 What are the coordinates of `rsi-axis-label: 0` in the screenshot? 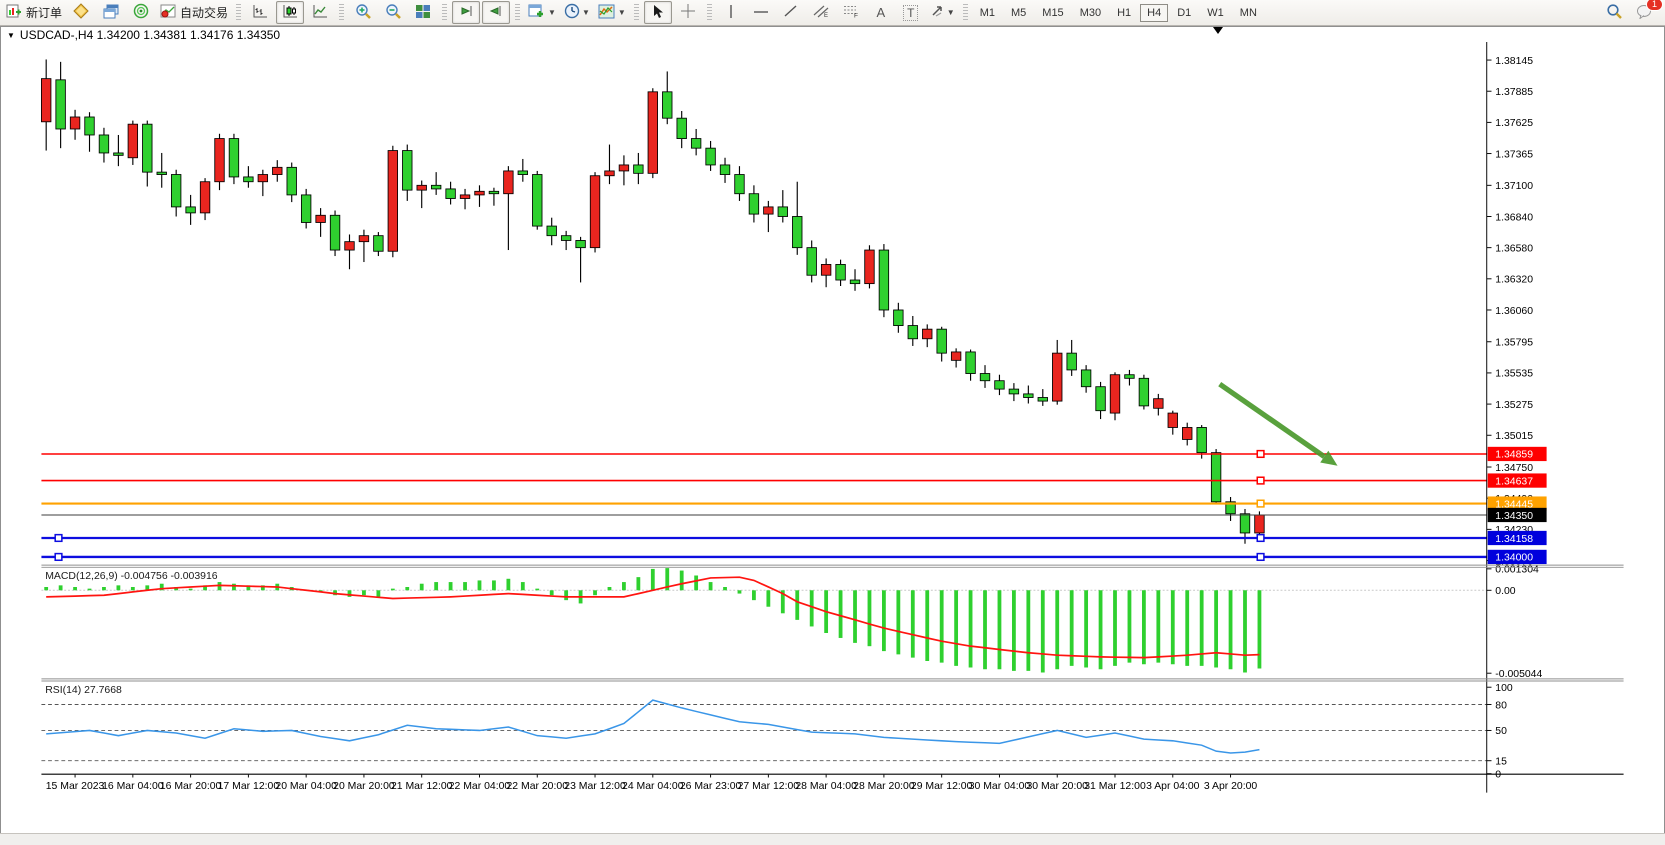 It's located at (1498, 774).